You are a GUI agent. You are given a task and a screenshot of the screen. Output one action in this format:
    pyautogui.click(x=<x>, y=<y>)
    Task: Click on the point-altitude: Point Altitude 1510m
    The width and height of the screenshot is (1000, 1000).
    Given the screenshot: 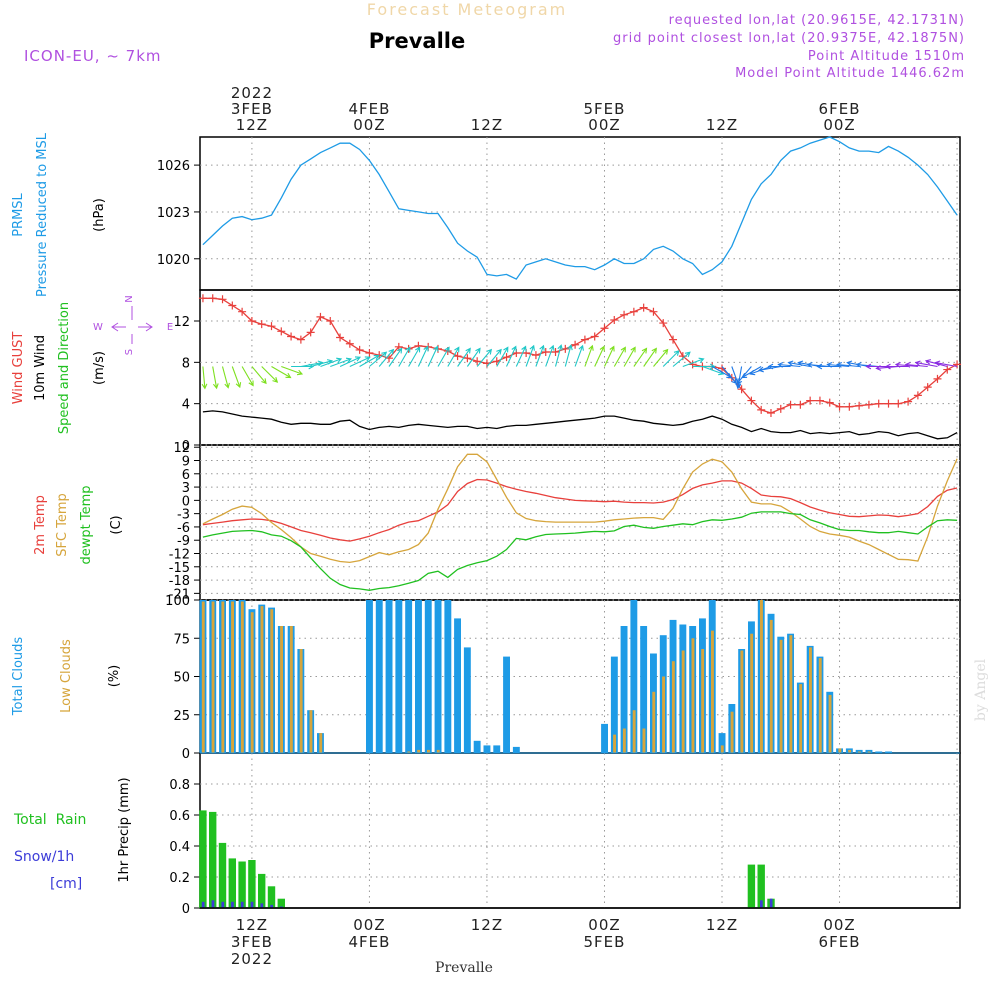 What is the action you would take?
    pyautogui.click(x=886, y=56)
    